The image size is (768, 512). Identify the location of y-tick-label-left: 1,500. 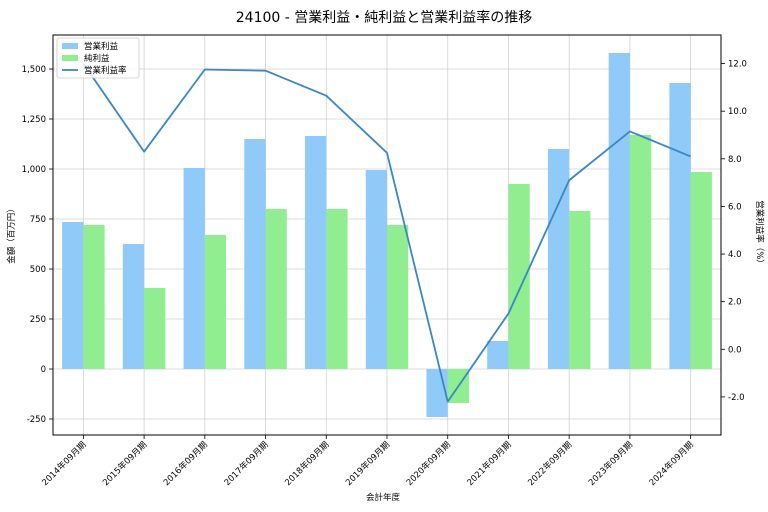
(34, 70).